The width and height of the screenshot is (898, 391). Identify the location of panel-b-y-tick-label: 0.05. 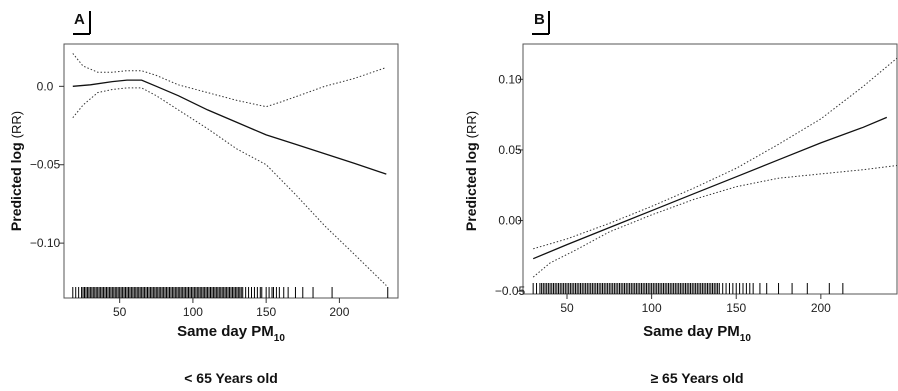
(510, 150).